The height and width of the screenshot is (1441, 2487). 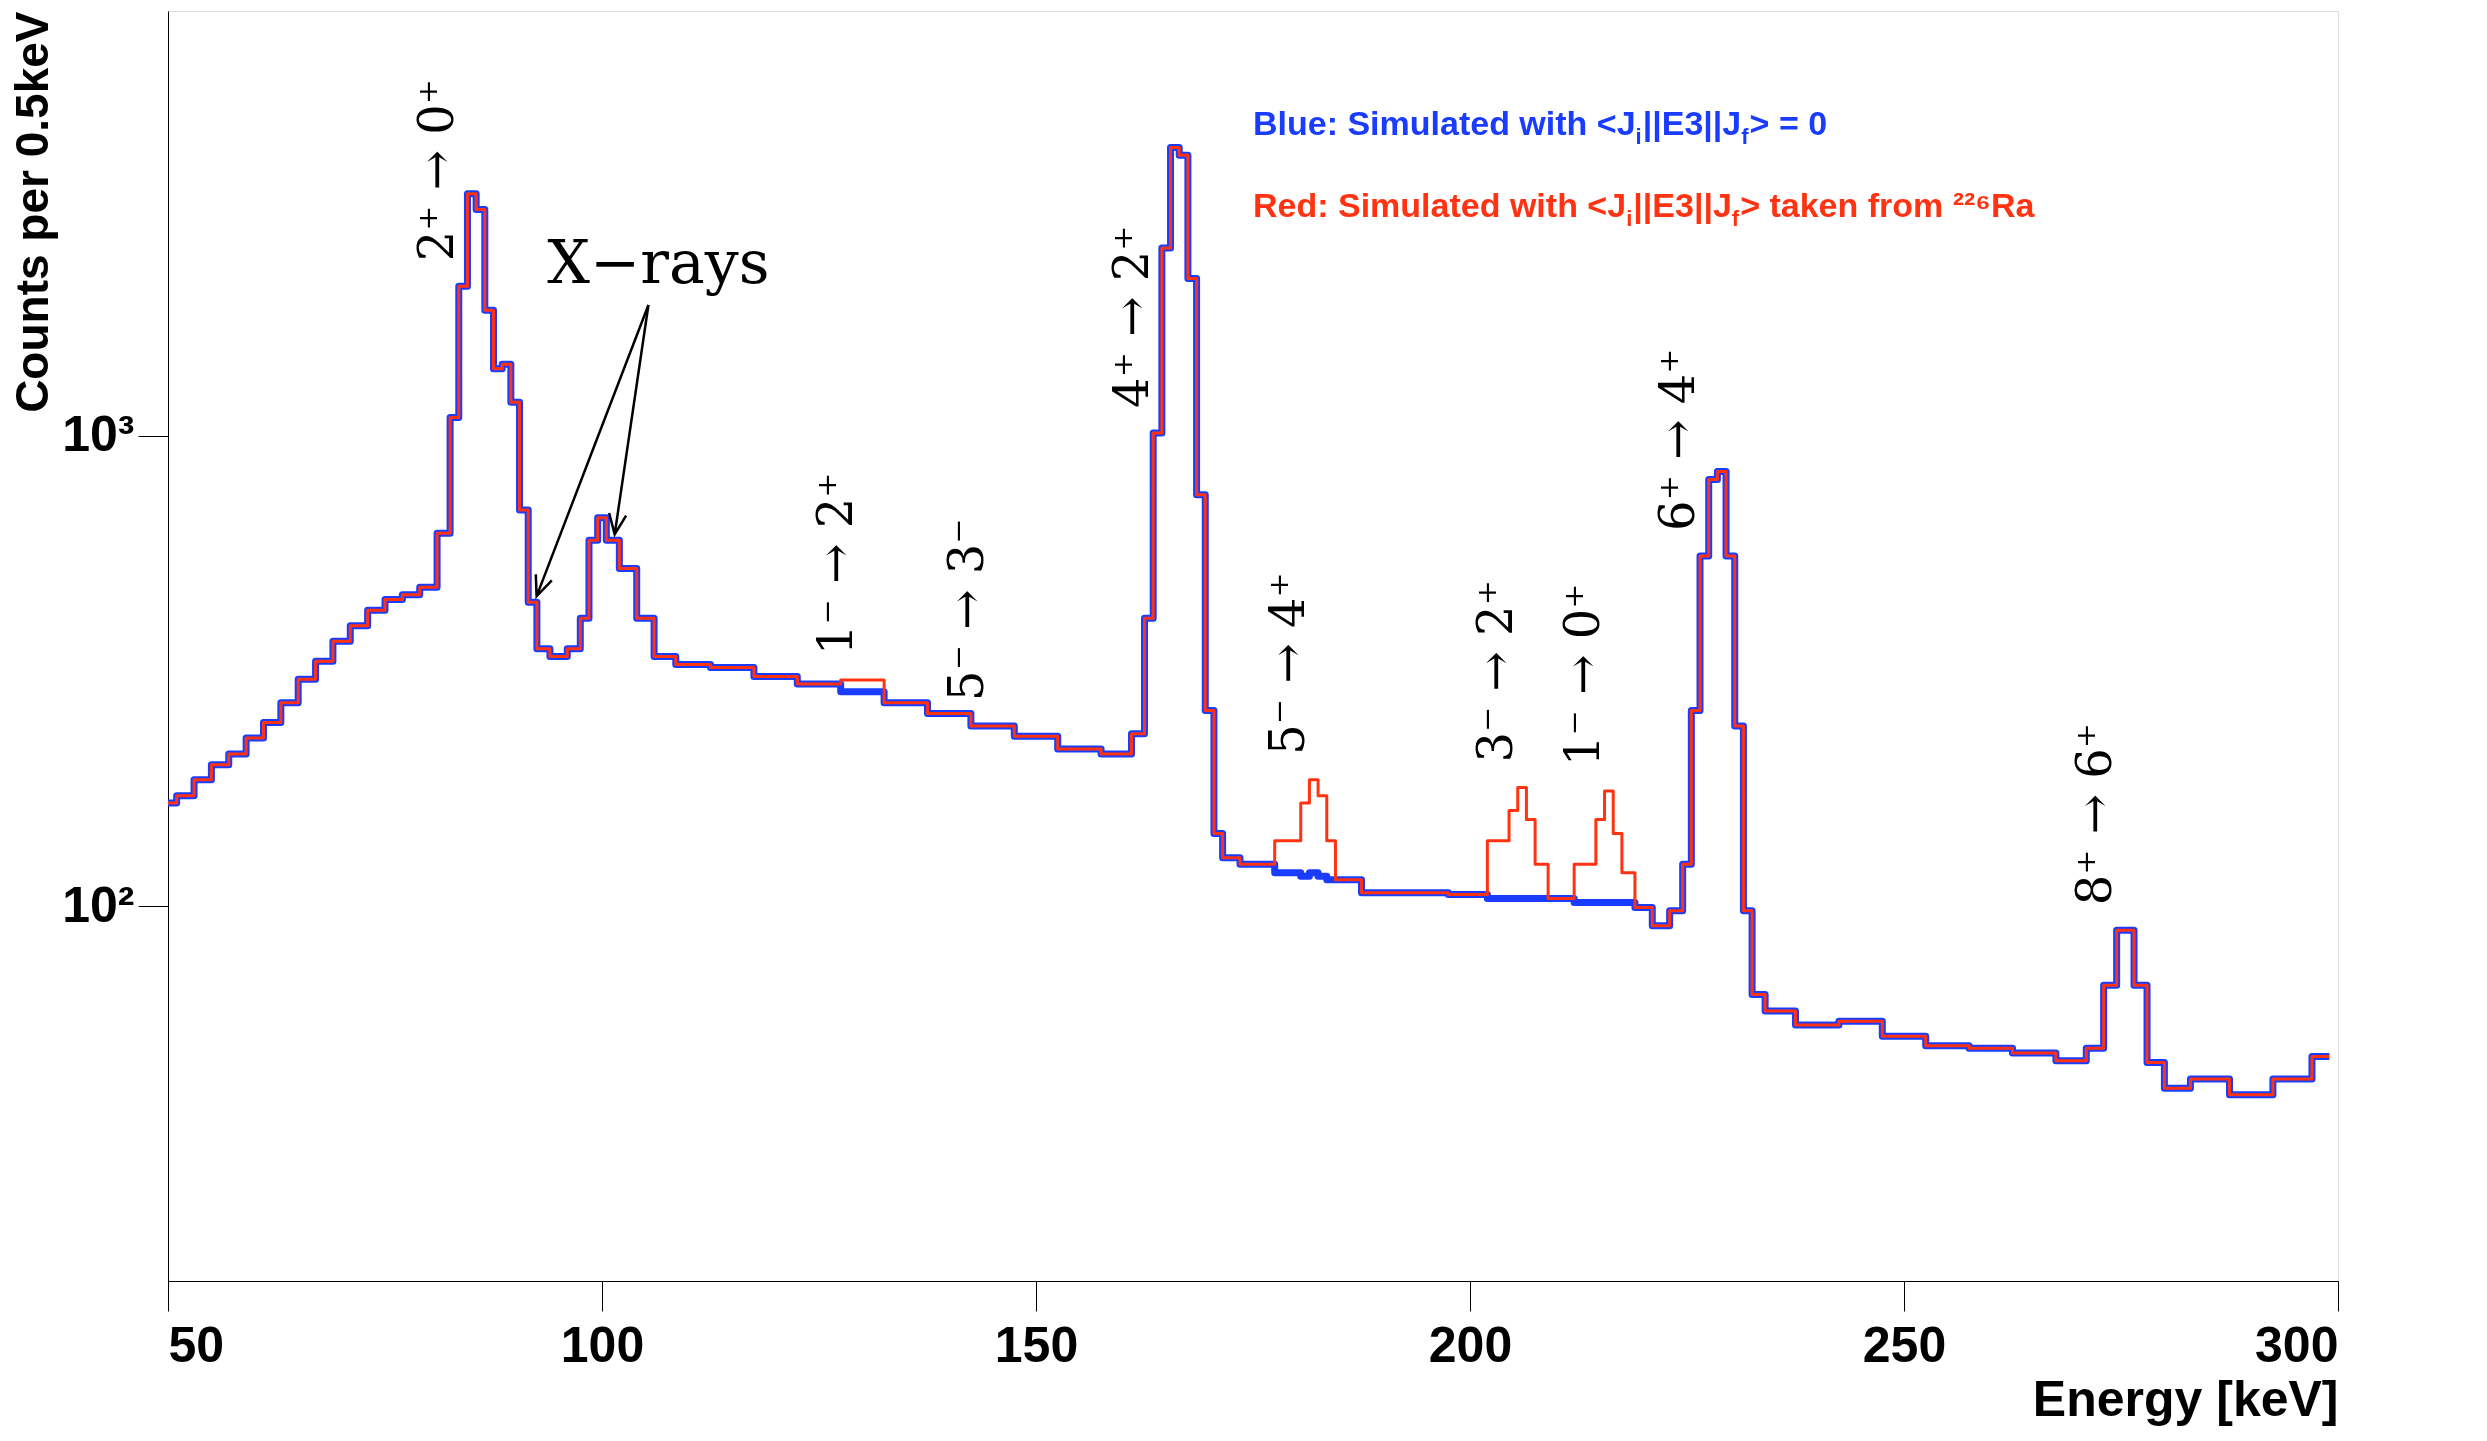 What do you see at coordinates (98, 434) in the screenshot?
I see `y-tick-label: 10³` at bounding box center [98, 434].